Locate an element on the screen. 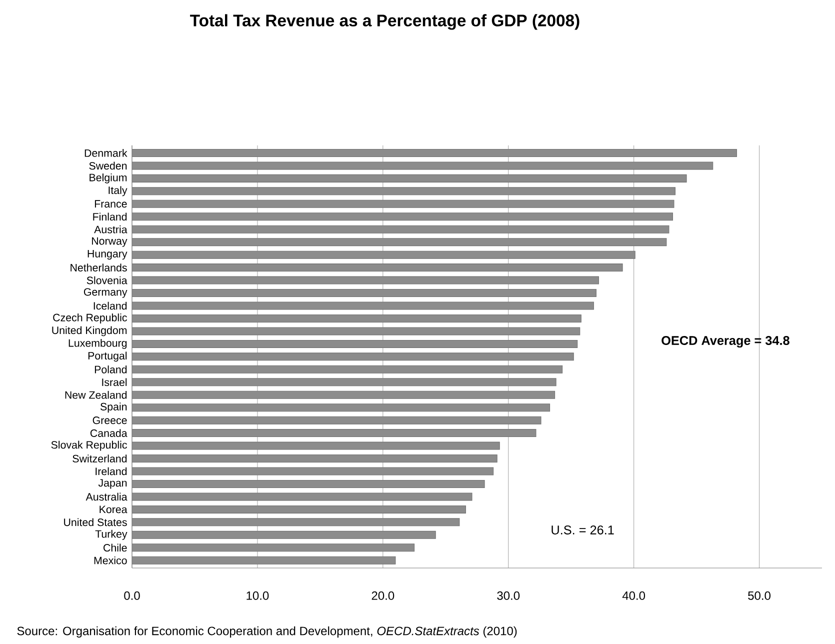  annotation: U.S. = 26.1 is located at coordinates (583, 529).